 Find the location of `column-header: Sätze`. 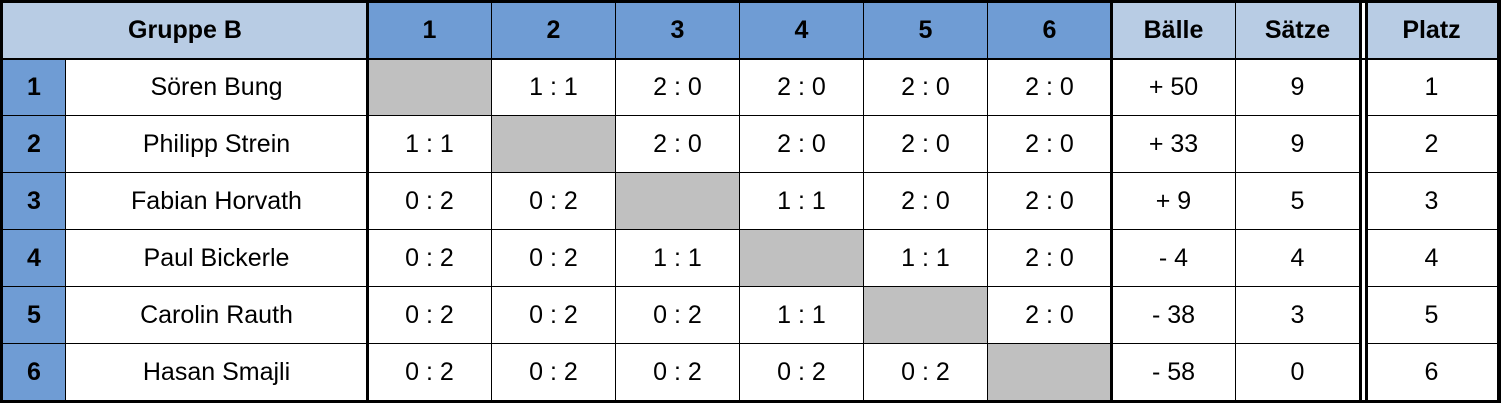

column-header: Sätze is located at coordinates (1298, 31).